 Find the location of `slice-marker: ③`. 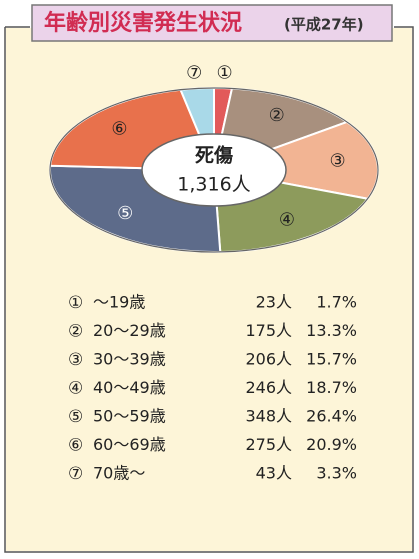

slice-marker: ③ is located at coordinates (337, 161).